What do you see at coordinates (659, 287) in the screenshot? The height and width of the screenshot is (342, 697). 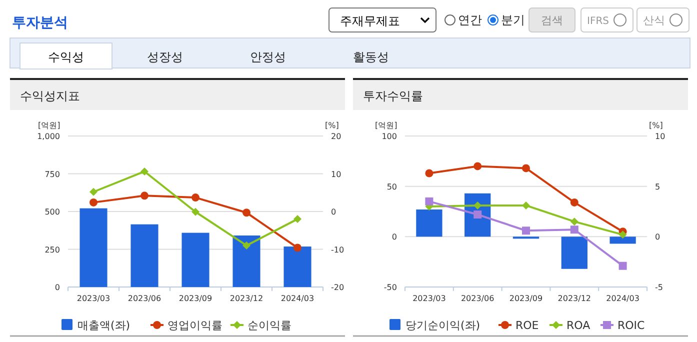 I see `y2-tick-label: -5` at bounding box center [659, 287].